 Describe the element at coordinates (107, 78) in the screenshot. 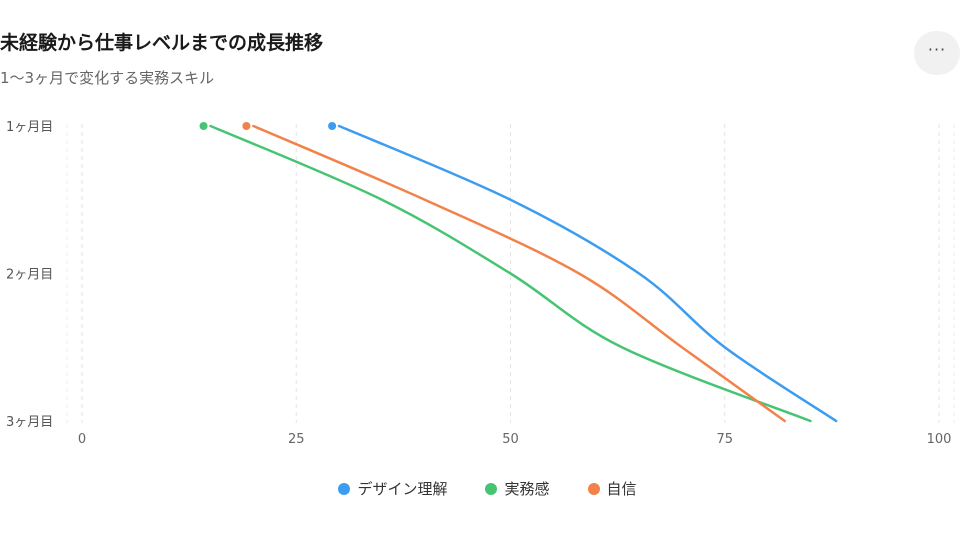

I see `chart-subtitle: 1〜3ヶ月で変化する実務スキル` at that location.